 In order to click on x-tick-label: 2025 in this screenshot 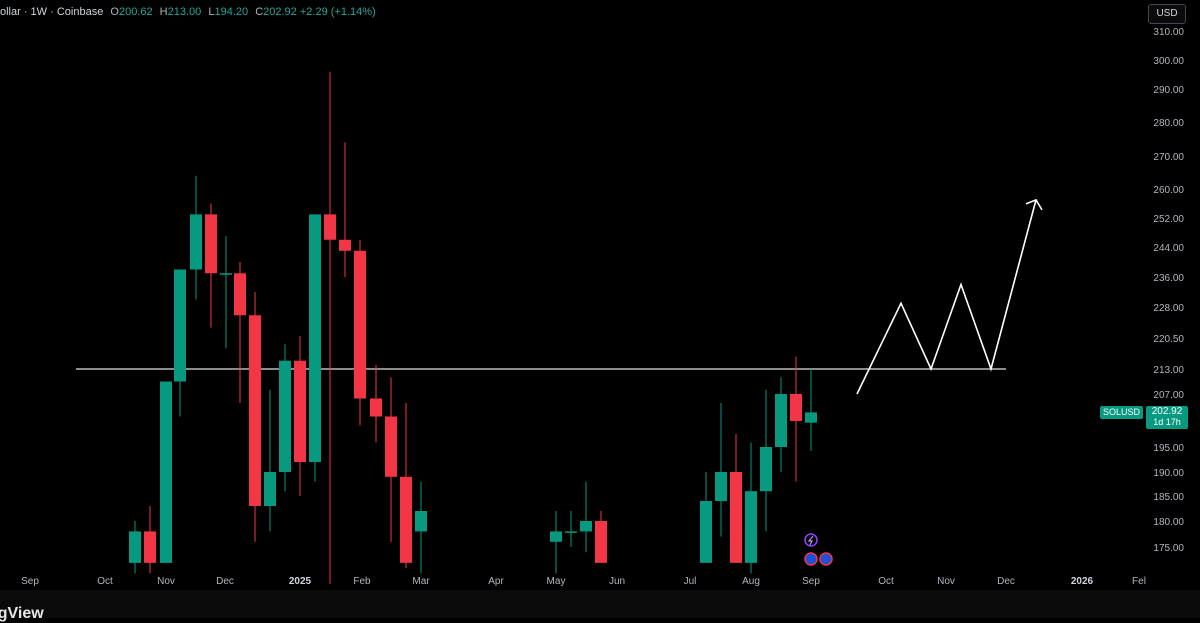, I will do `click(300, 581)`.